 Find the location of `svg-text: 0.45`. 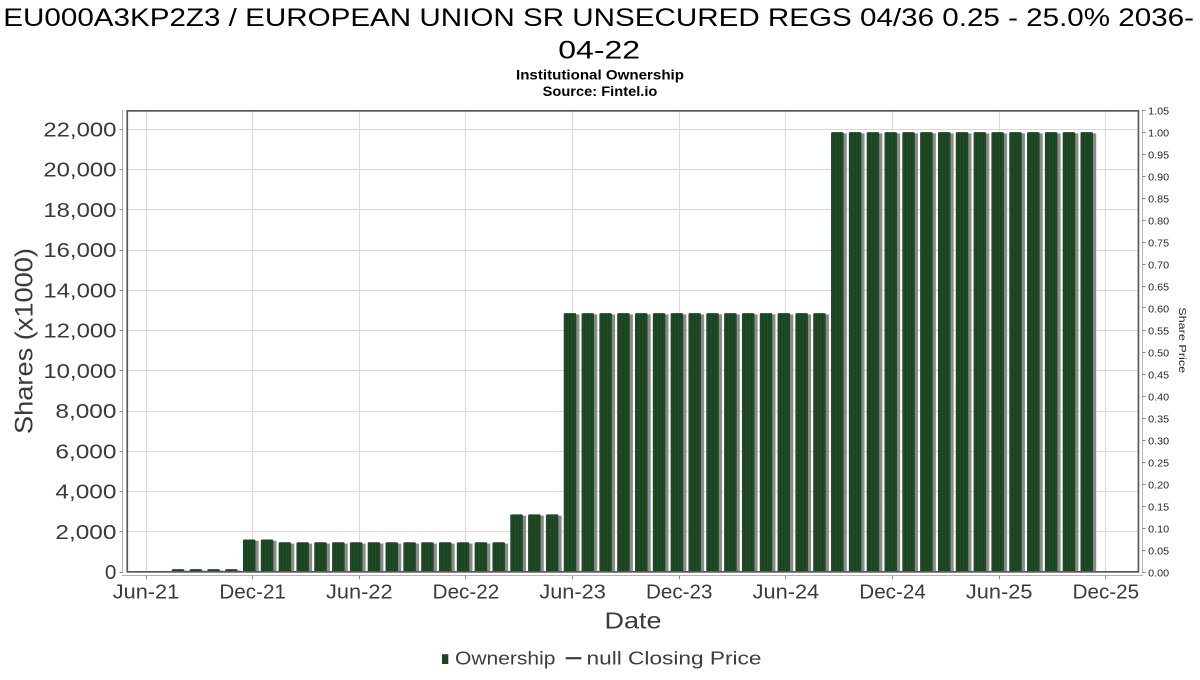

svg-text: 0.45 is located at coordinates (1158, 376).